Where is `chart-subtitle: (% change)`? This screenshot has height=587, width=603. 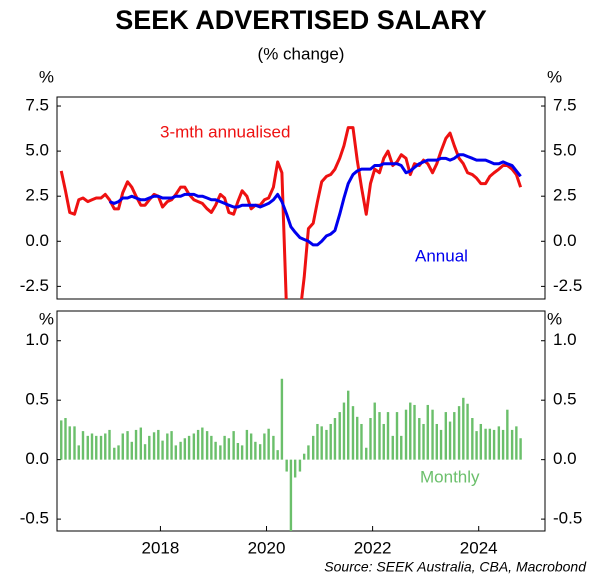
chart-subtitle: (% change) is located at coordinates (301, 53).